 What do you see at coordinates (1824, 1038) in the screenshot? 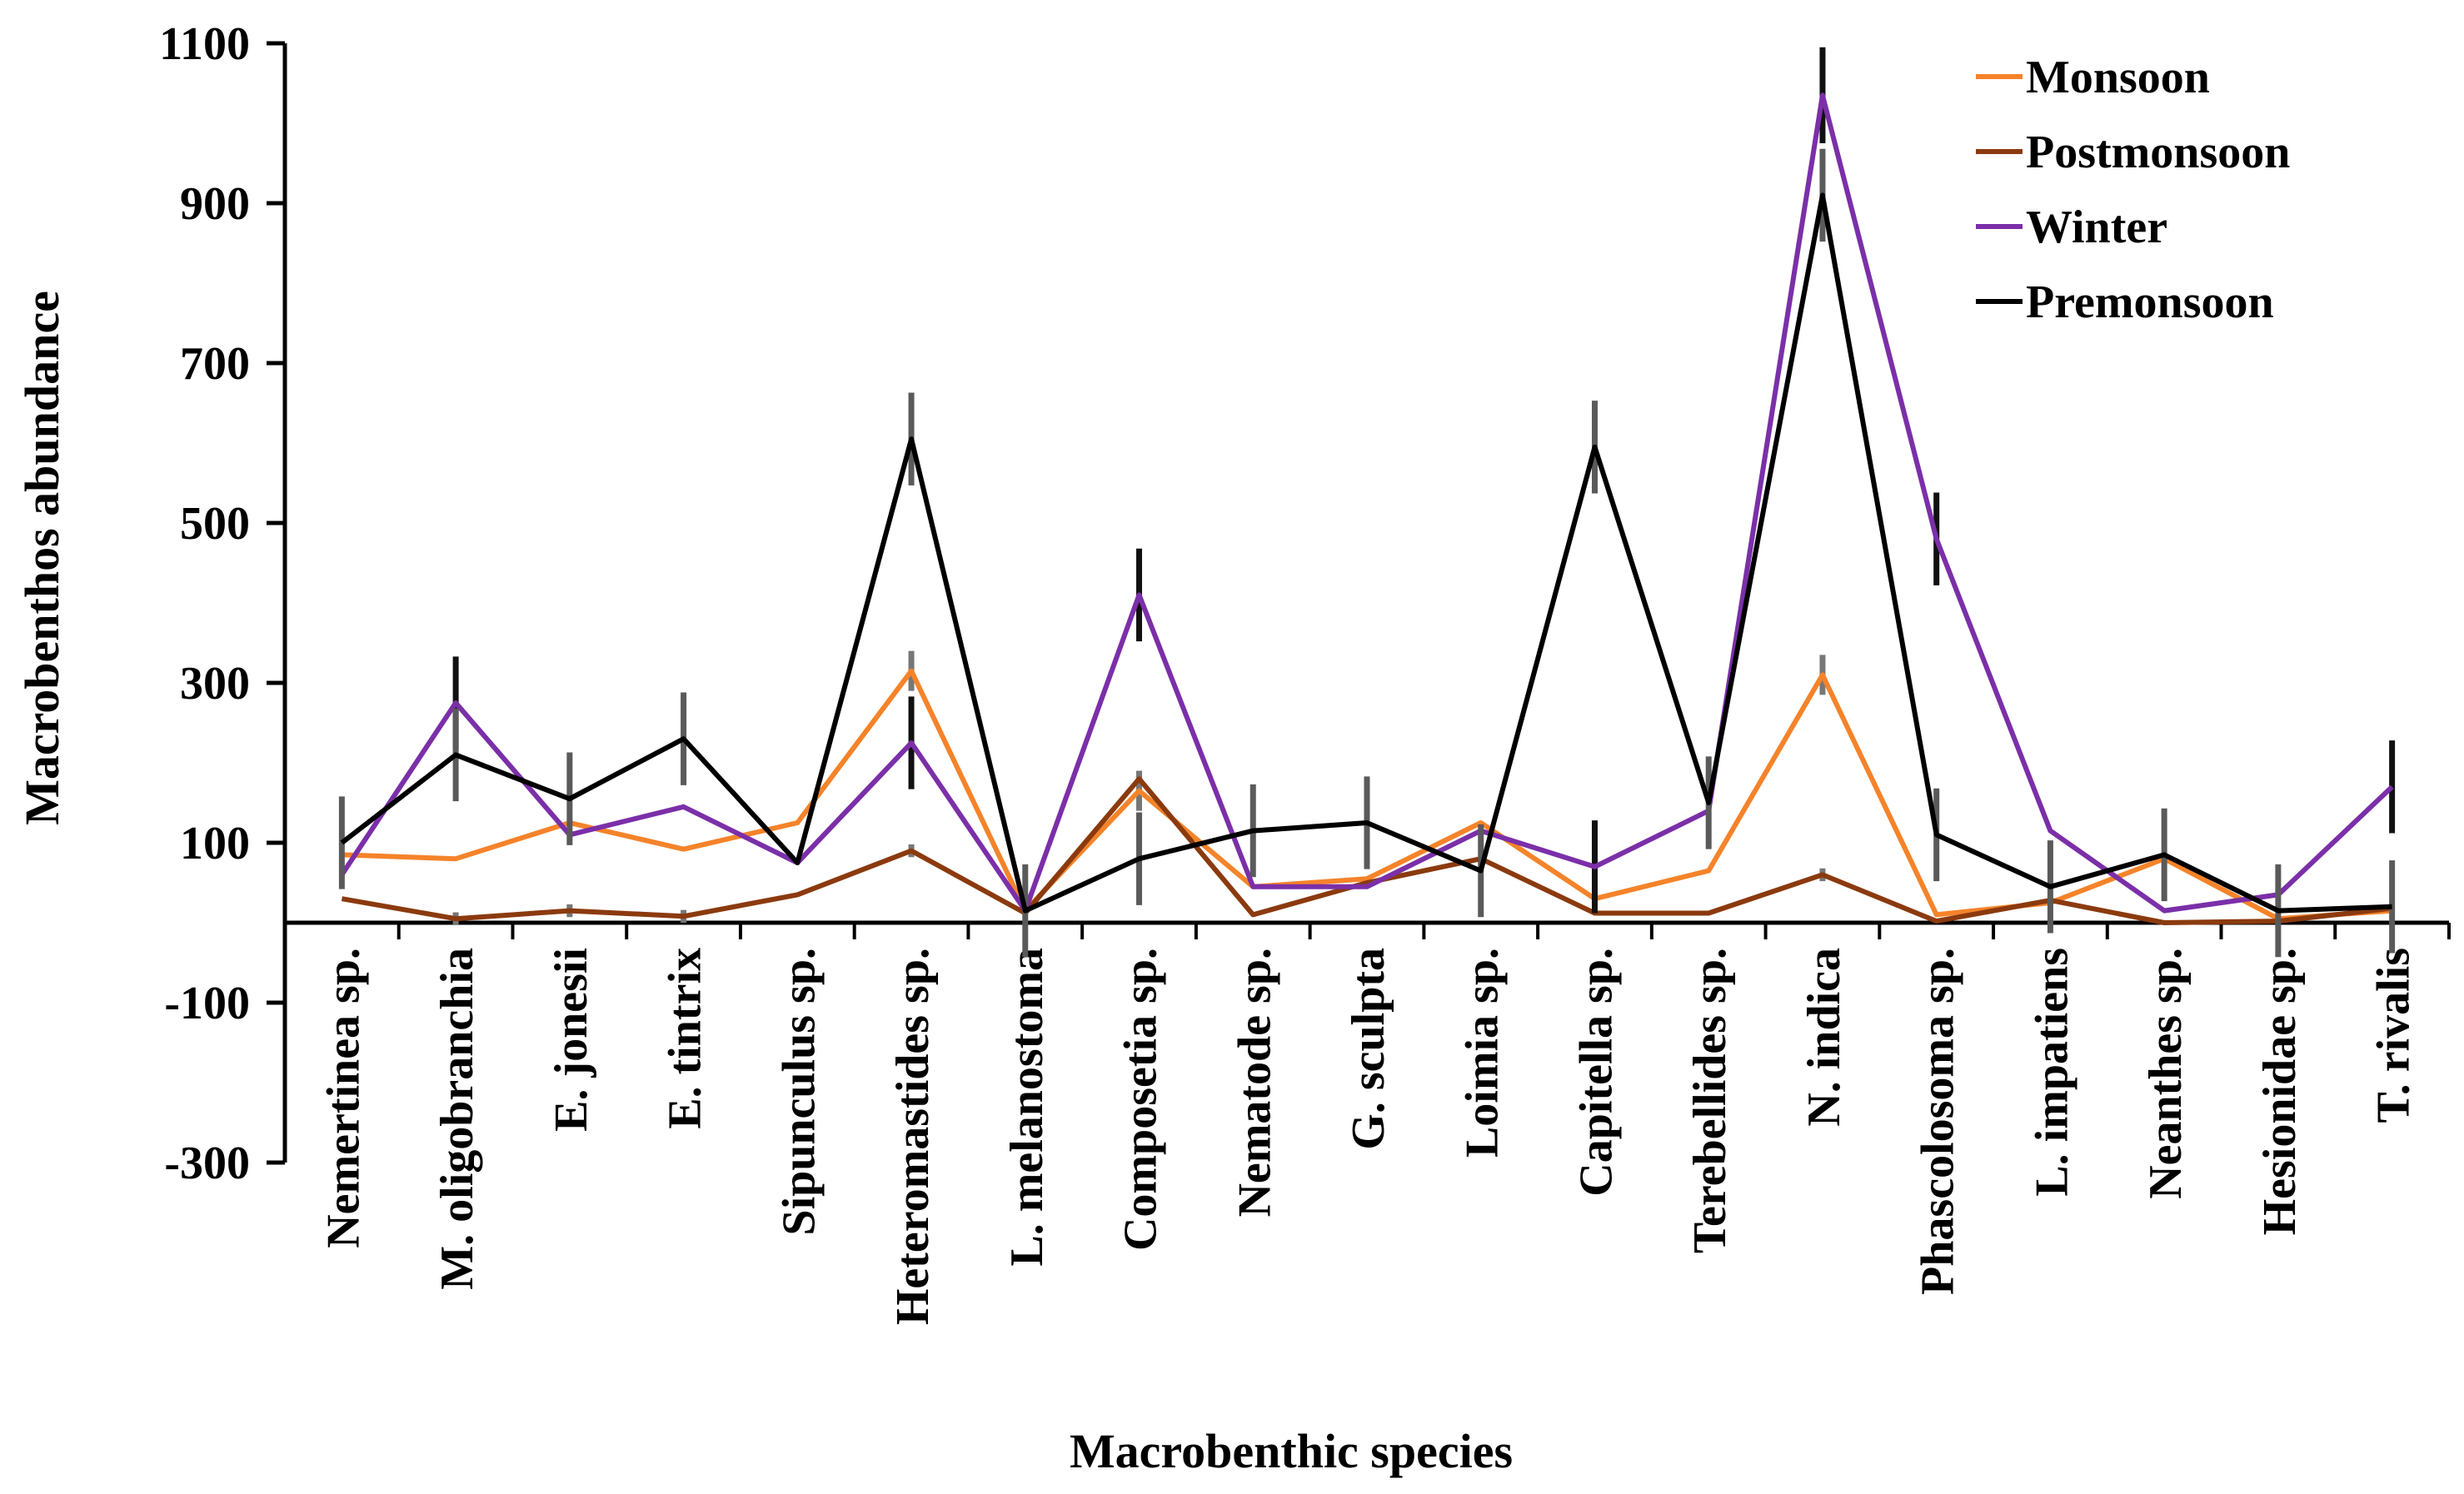
I see `x-category-label: N. indica` at bounding box center [1824, 1038].